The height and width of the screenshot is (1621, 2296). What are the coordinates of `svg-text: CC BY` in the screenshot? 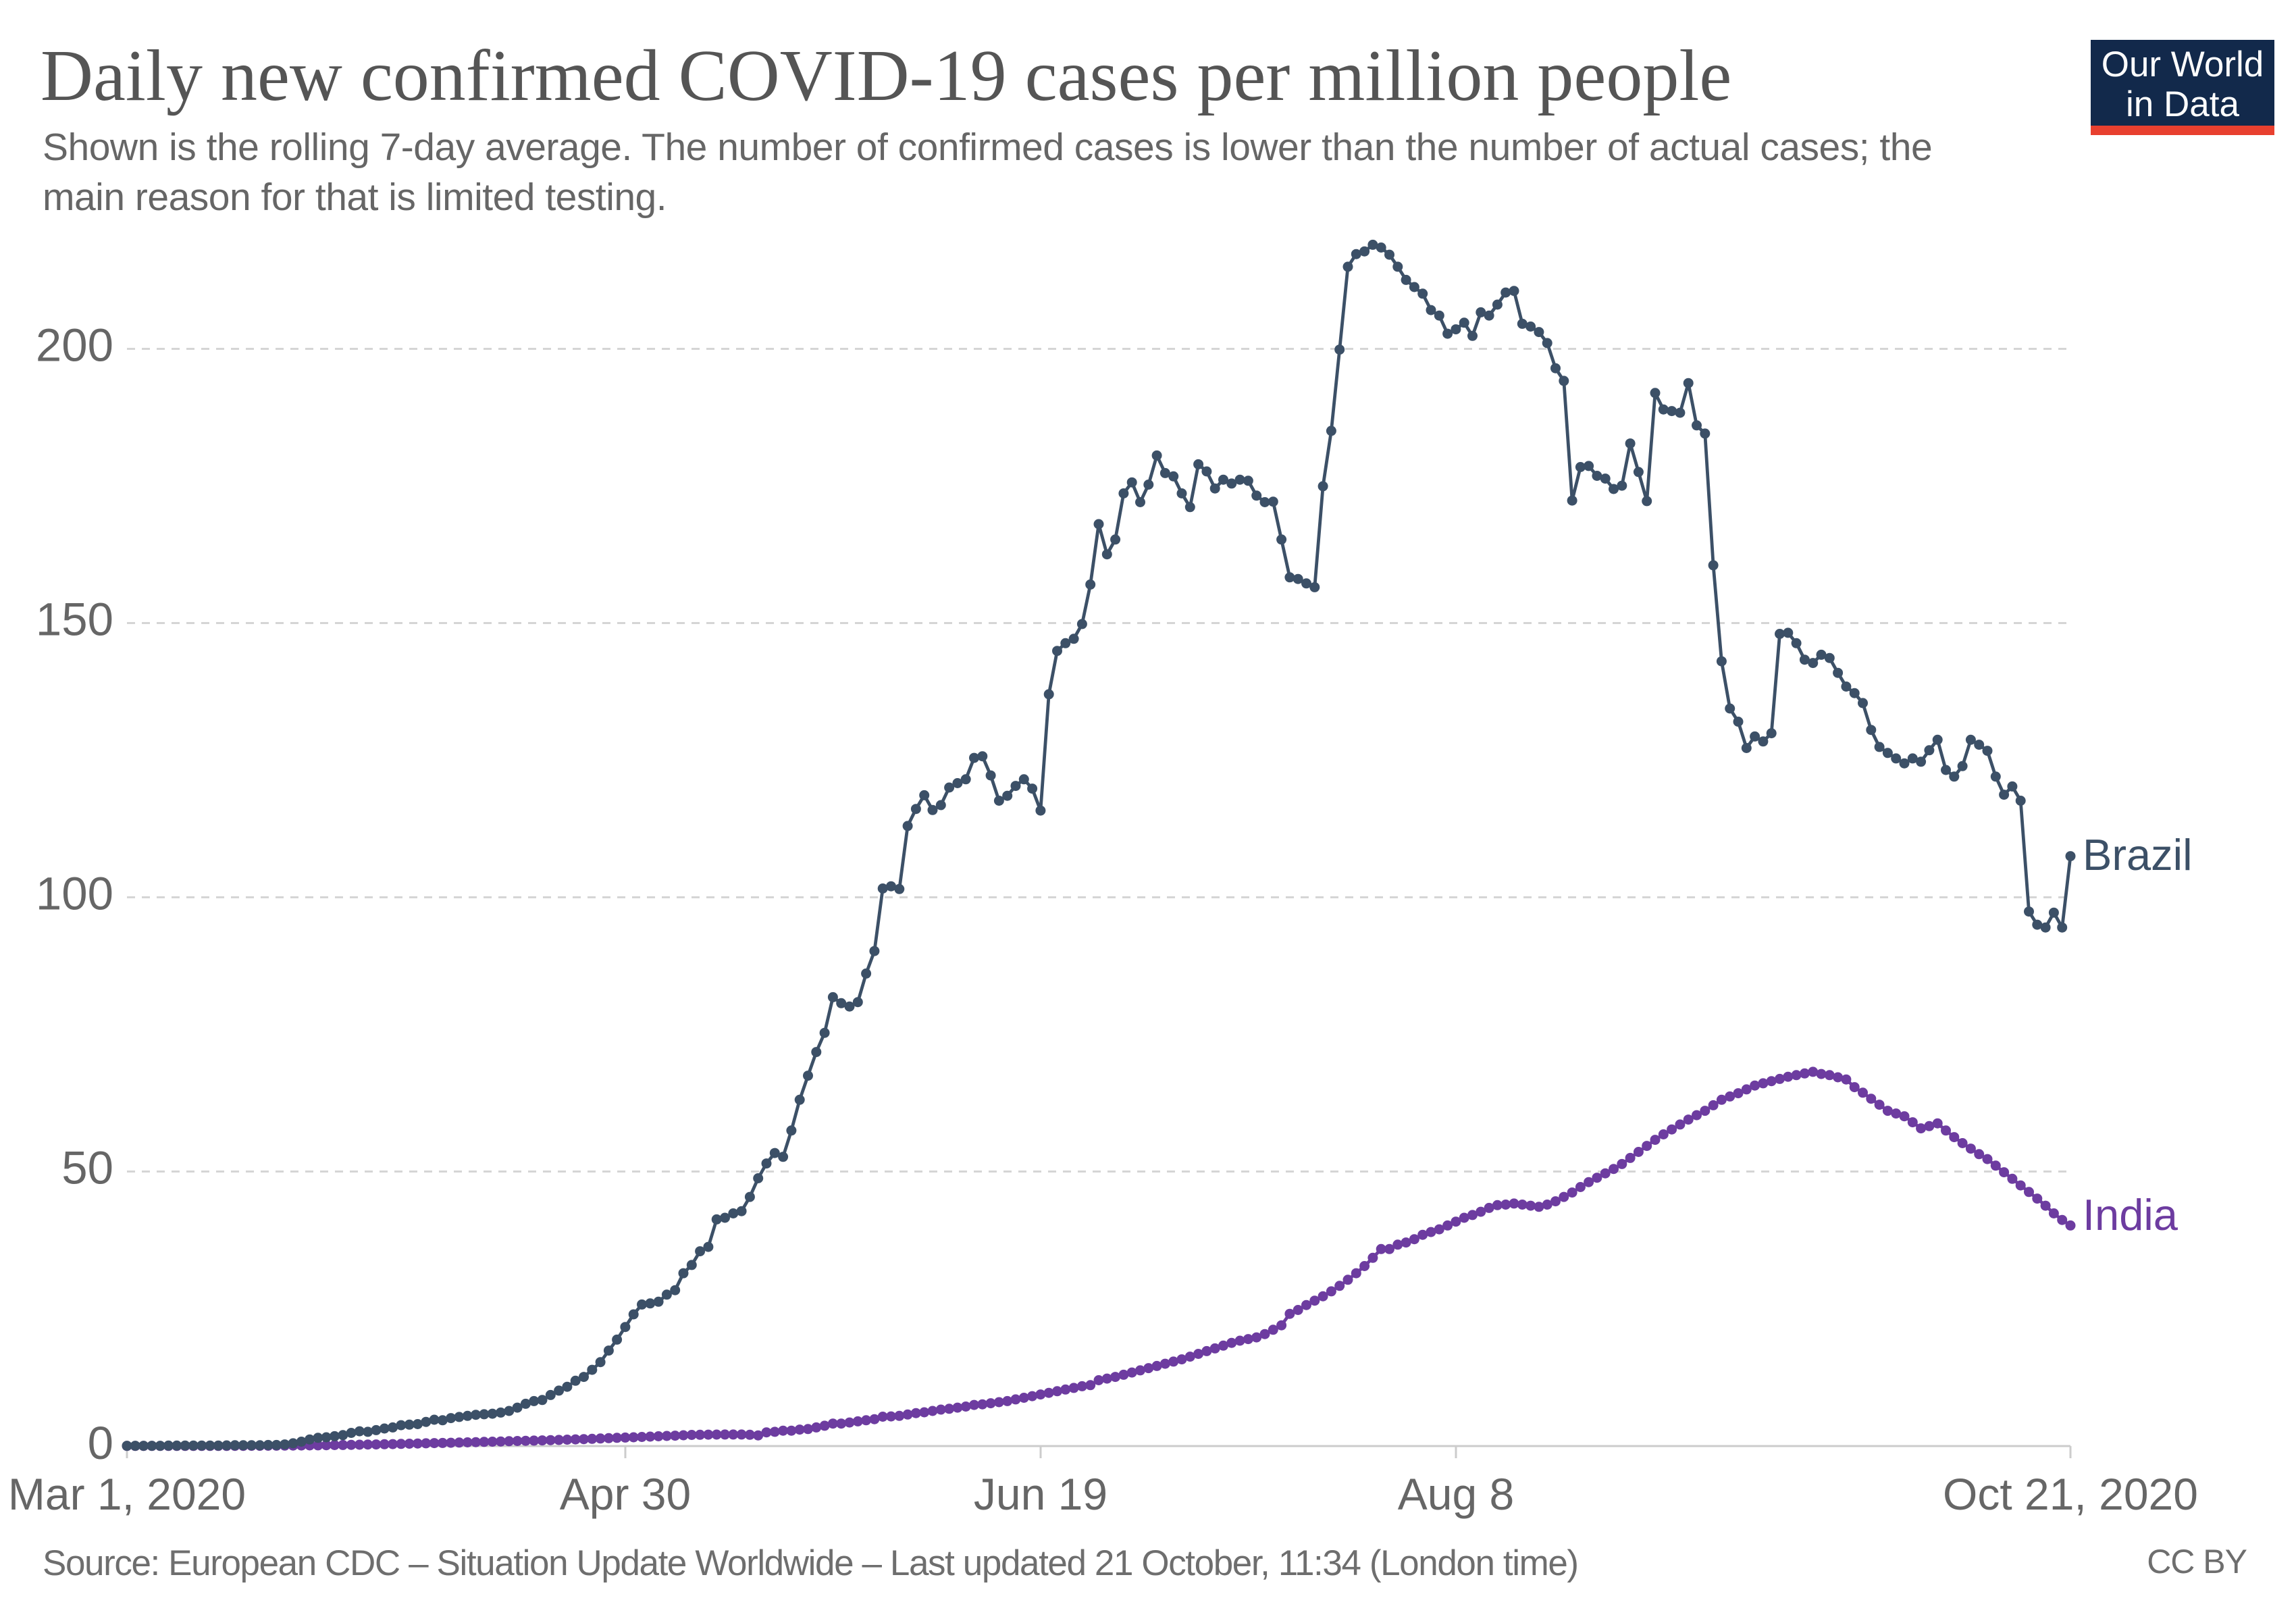 It's located at (2197, 1561).